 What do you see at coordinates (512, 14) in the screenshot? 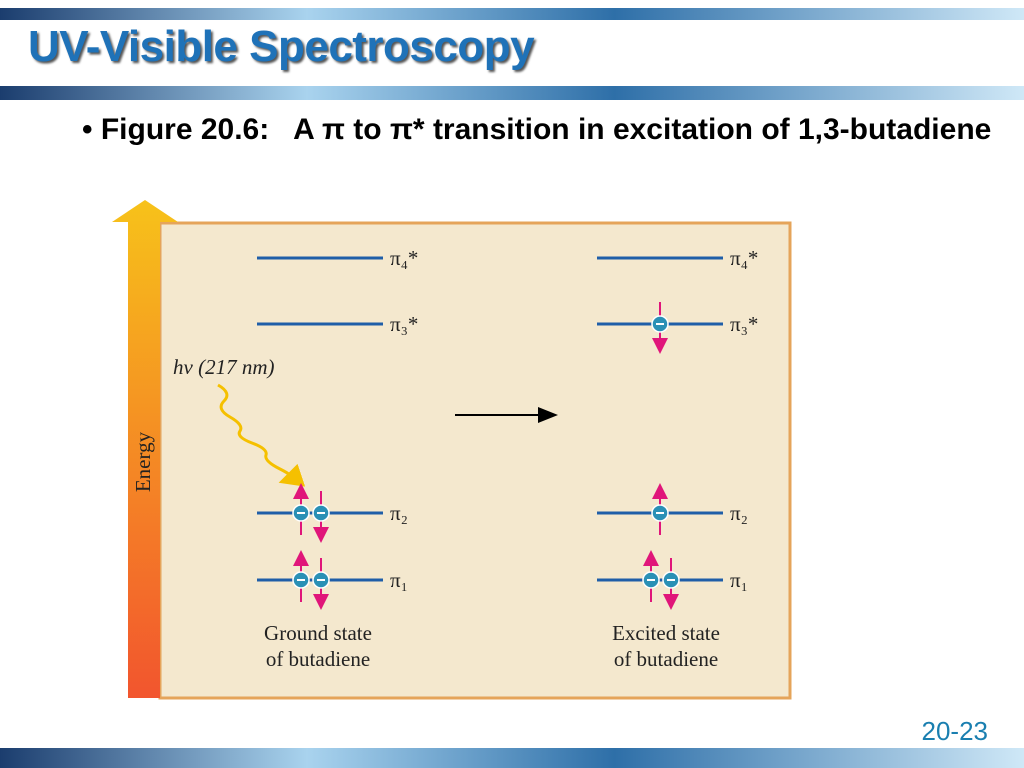
I see `top-band` at bounding box center [512, 14].